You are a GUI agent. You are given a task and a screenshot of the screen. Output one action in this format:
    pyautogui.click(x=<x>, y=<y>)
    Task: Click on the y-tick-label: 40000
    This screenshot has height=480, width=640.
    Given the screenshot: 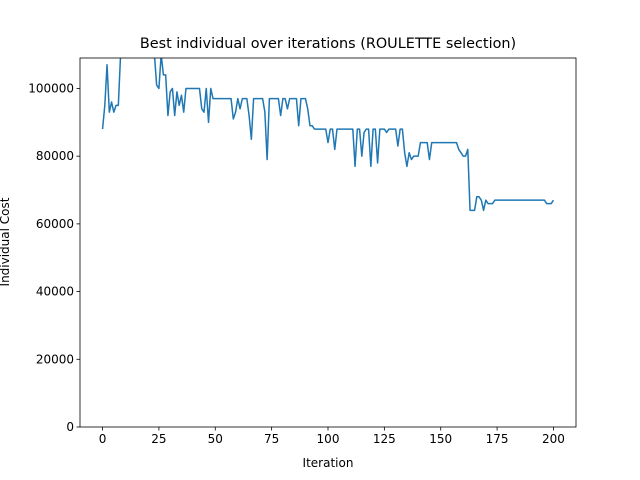 What is the action you would take?
    pyautogui.click(x=55, y=292)
    